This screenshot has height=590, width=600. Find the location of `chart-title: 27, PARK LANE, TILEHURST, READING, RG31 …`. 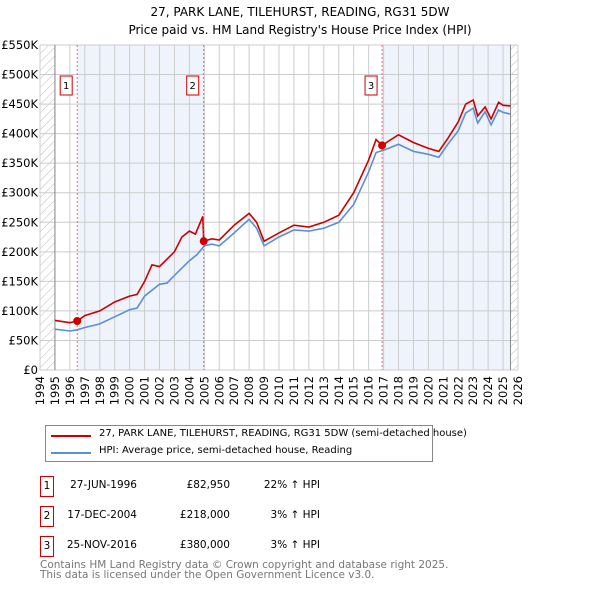

chart-title: 27, PARK LANE, TILEHURST, READING, RG31 … is located at coordinates (299, 12).